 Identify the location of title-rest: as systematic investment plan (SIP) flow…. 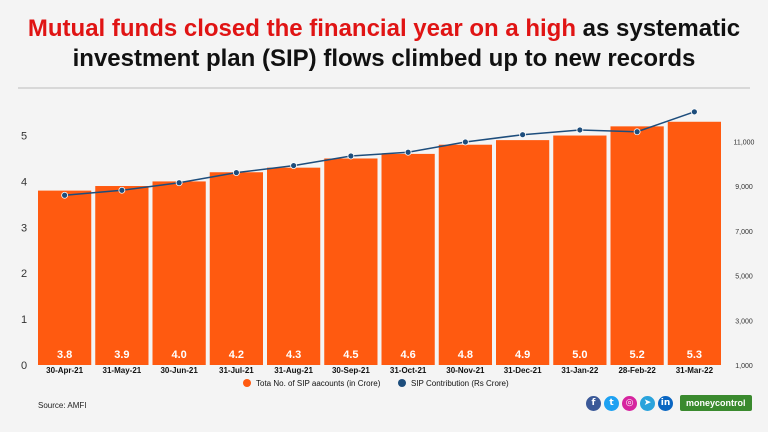
(406, 43).